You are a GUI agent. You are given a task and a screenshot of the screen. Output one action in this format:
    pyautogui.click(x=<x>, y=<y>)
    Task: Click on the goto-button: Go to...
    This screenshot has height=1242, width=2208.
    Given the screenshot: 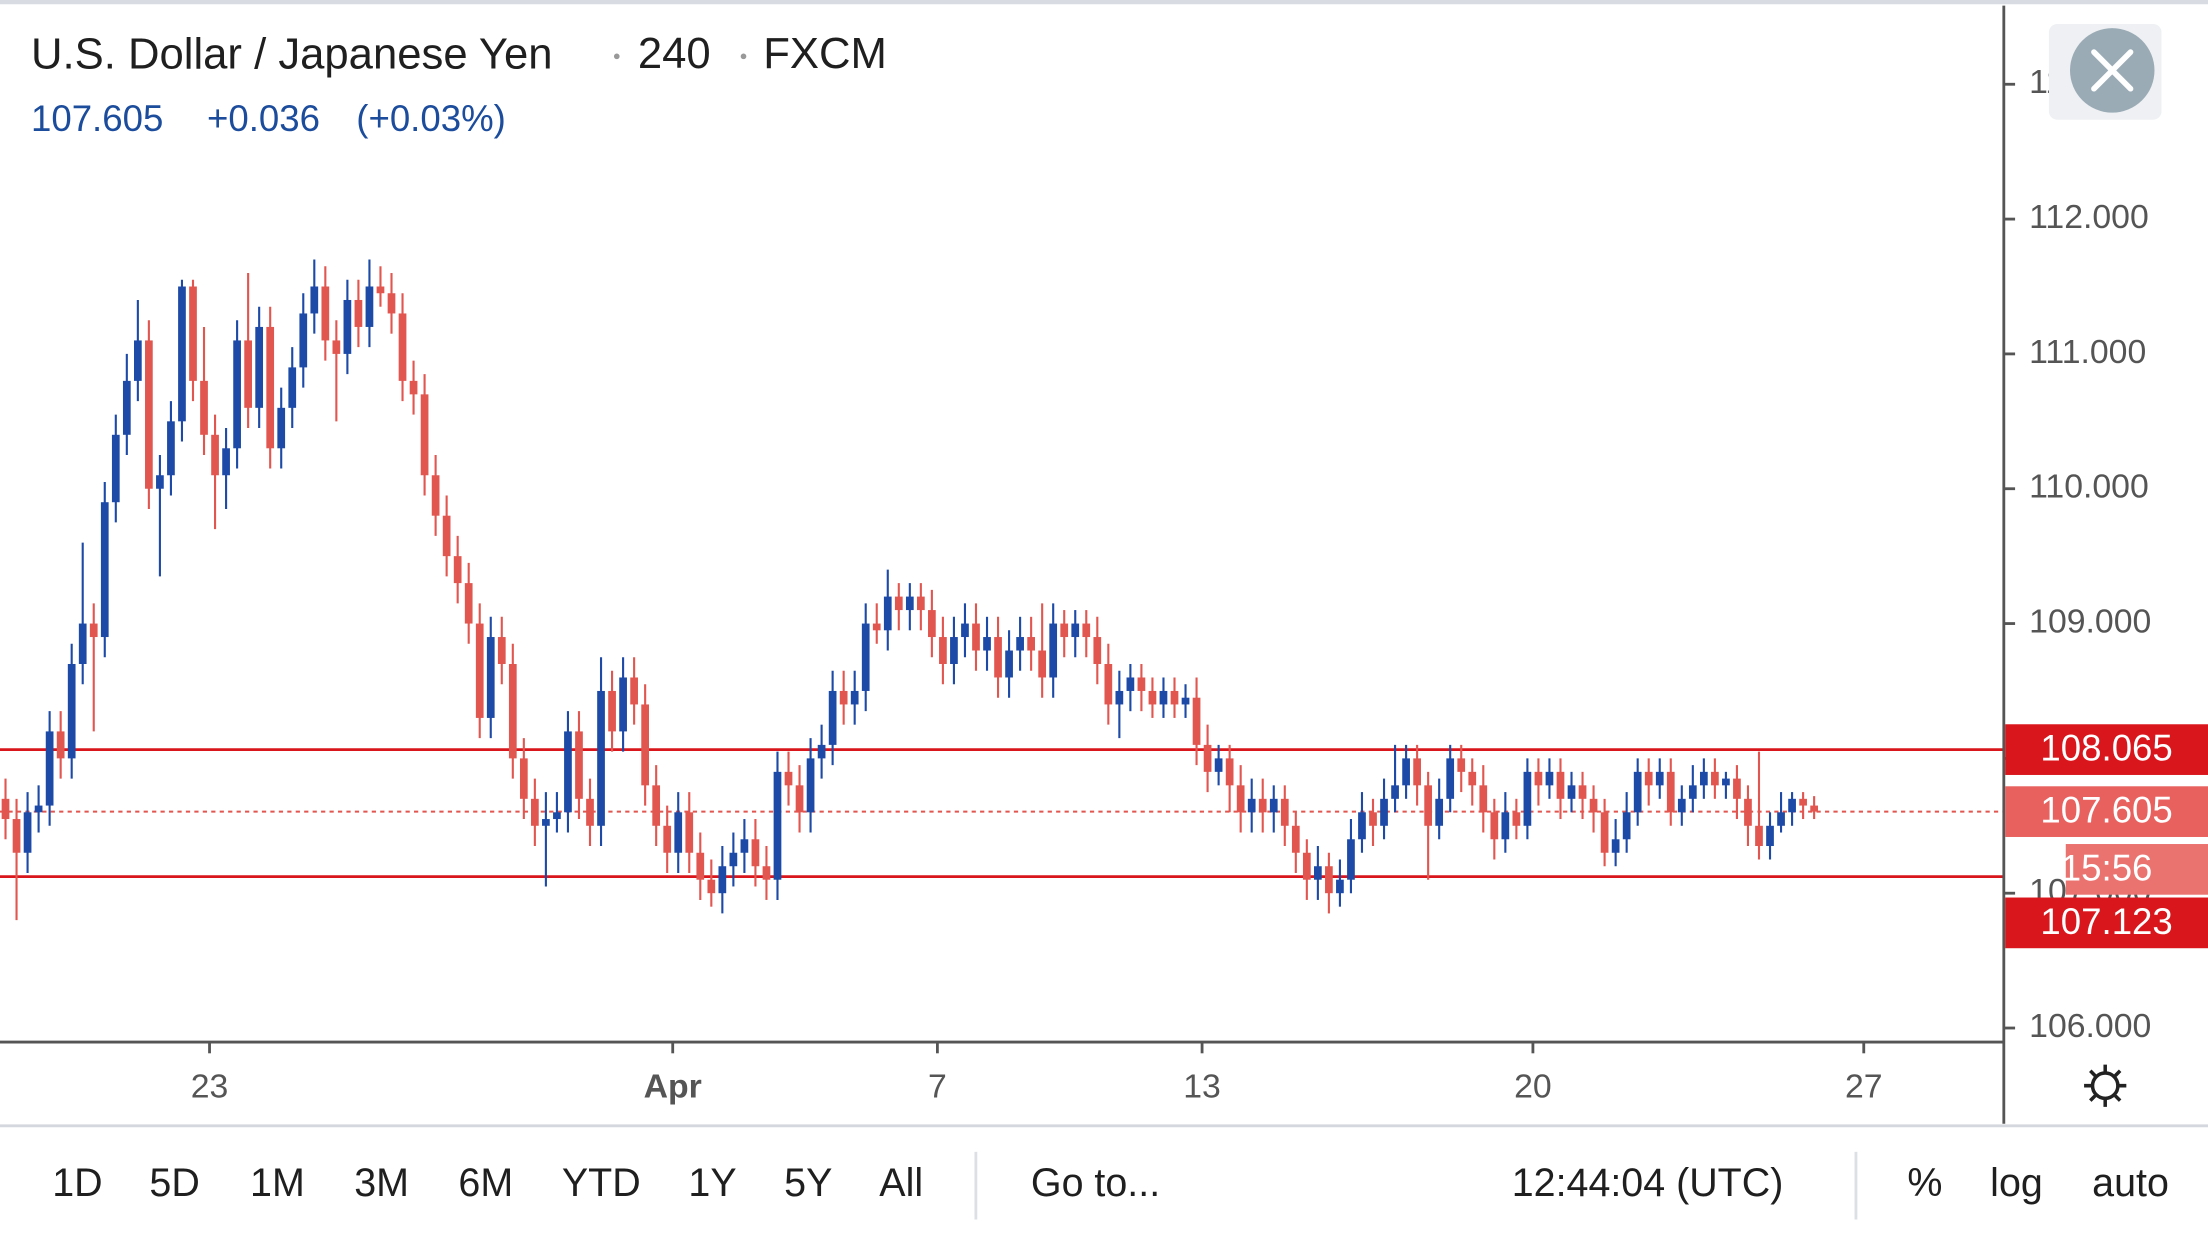 What is the action you would take?
    pyautogui.click(x=1095, y=1183)
    